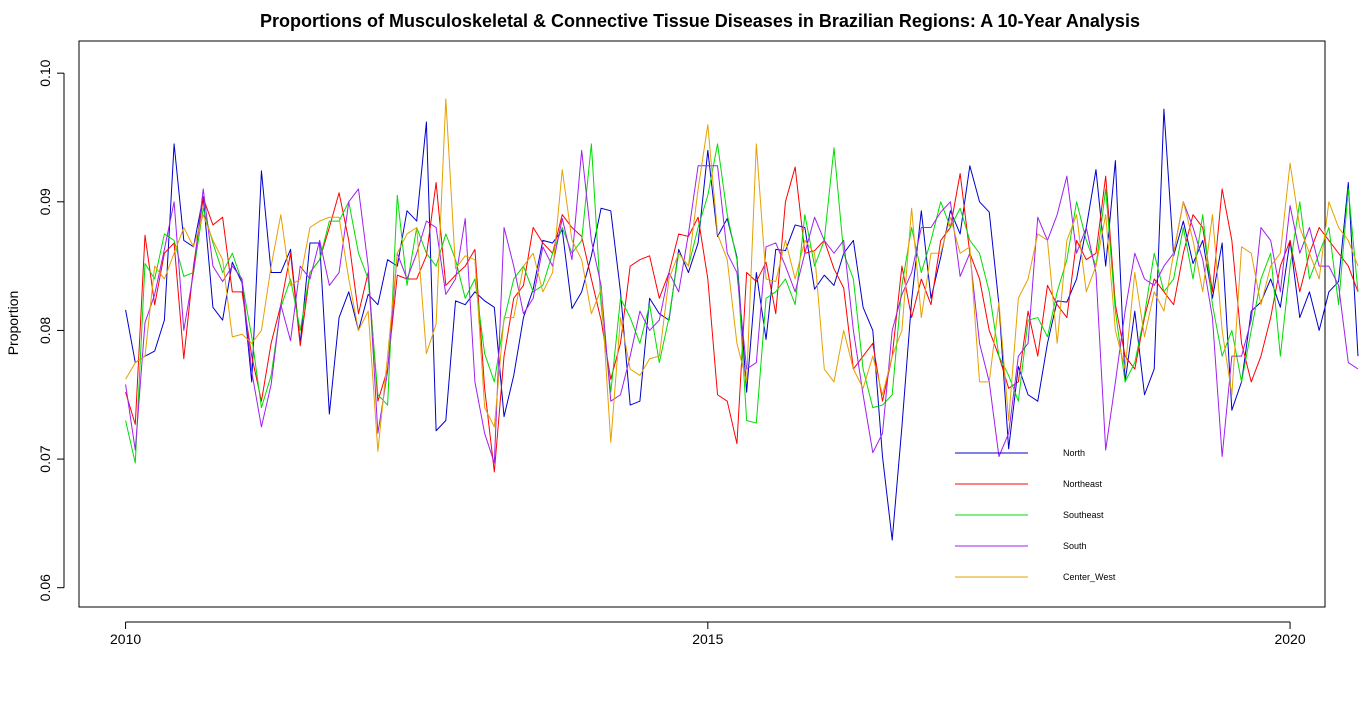  Describe the element at coordinates (1083, 515) in the screenshot. I see `legend-label: Southeast` at that location.